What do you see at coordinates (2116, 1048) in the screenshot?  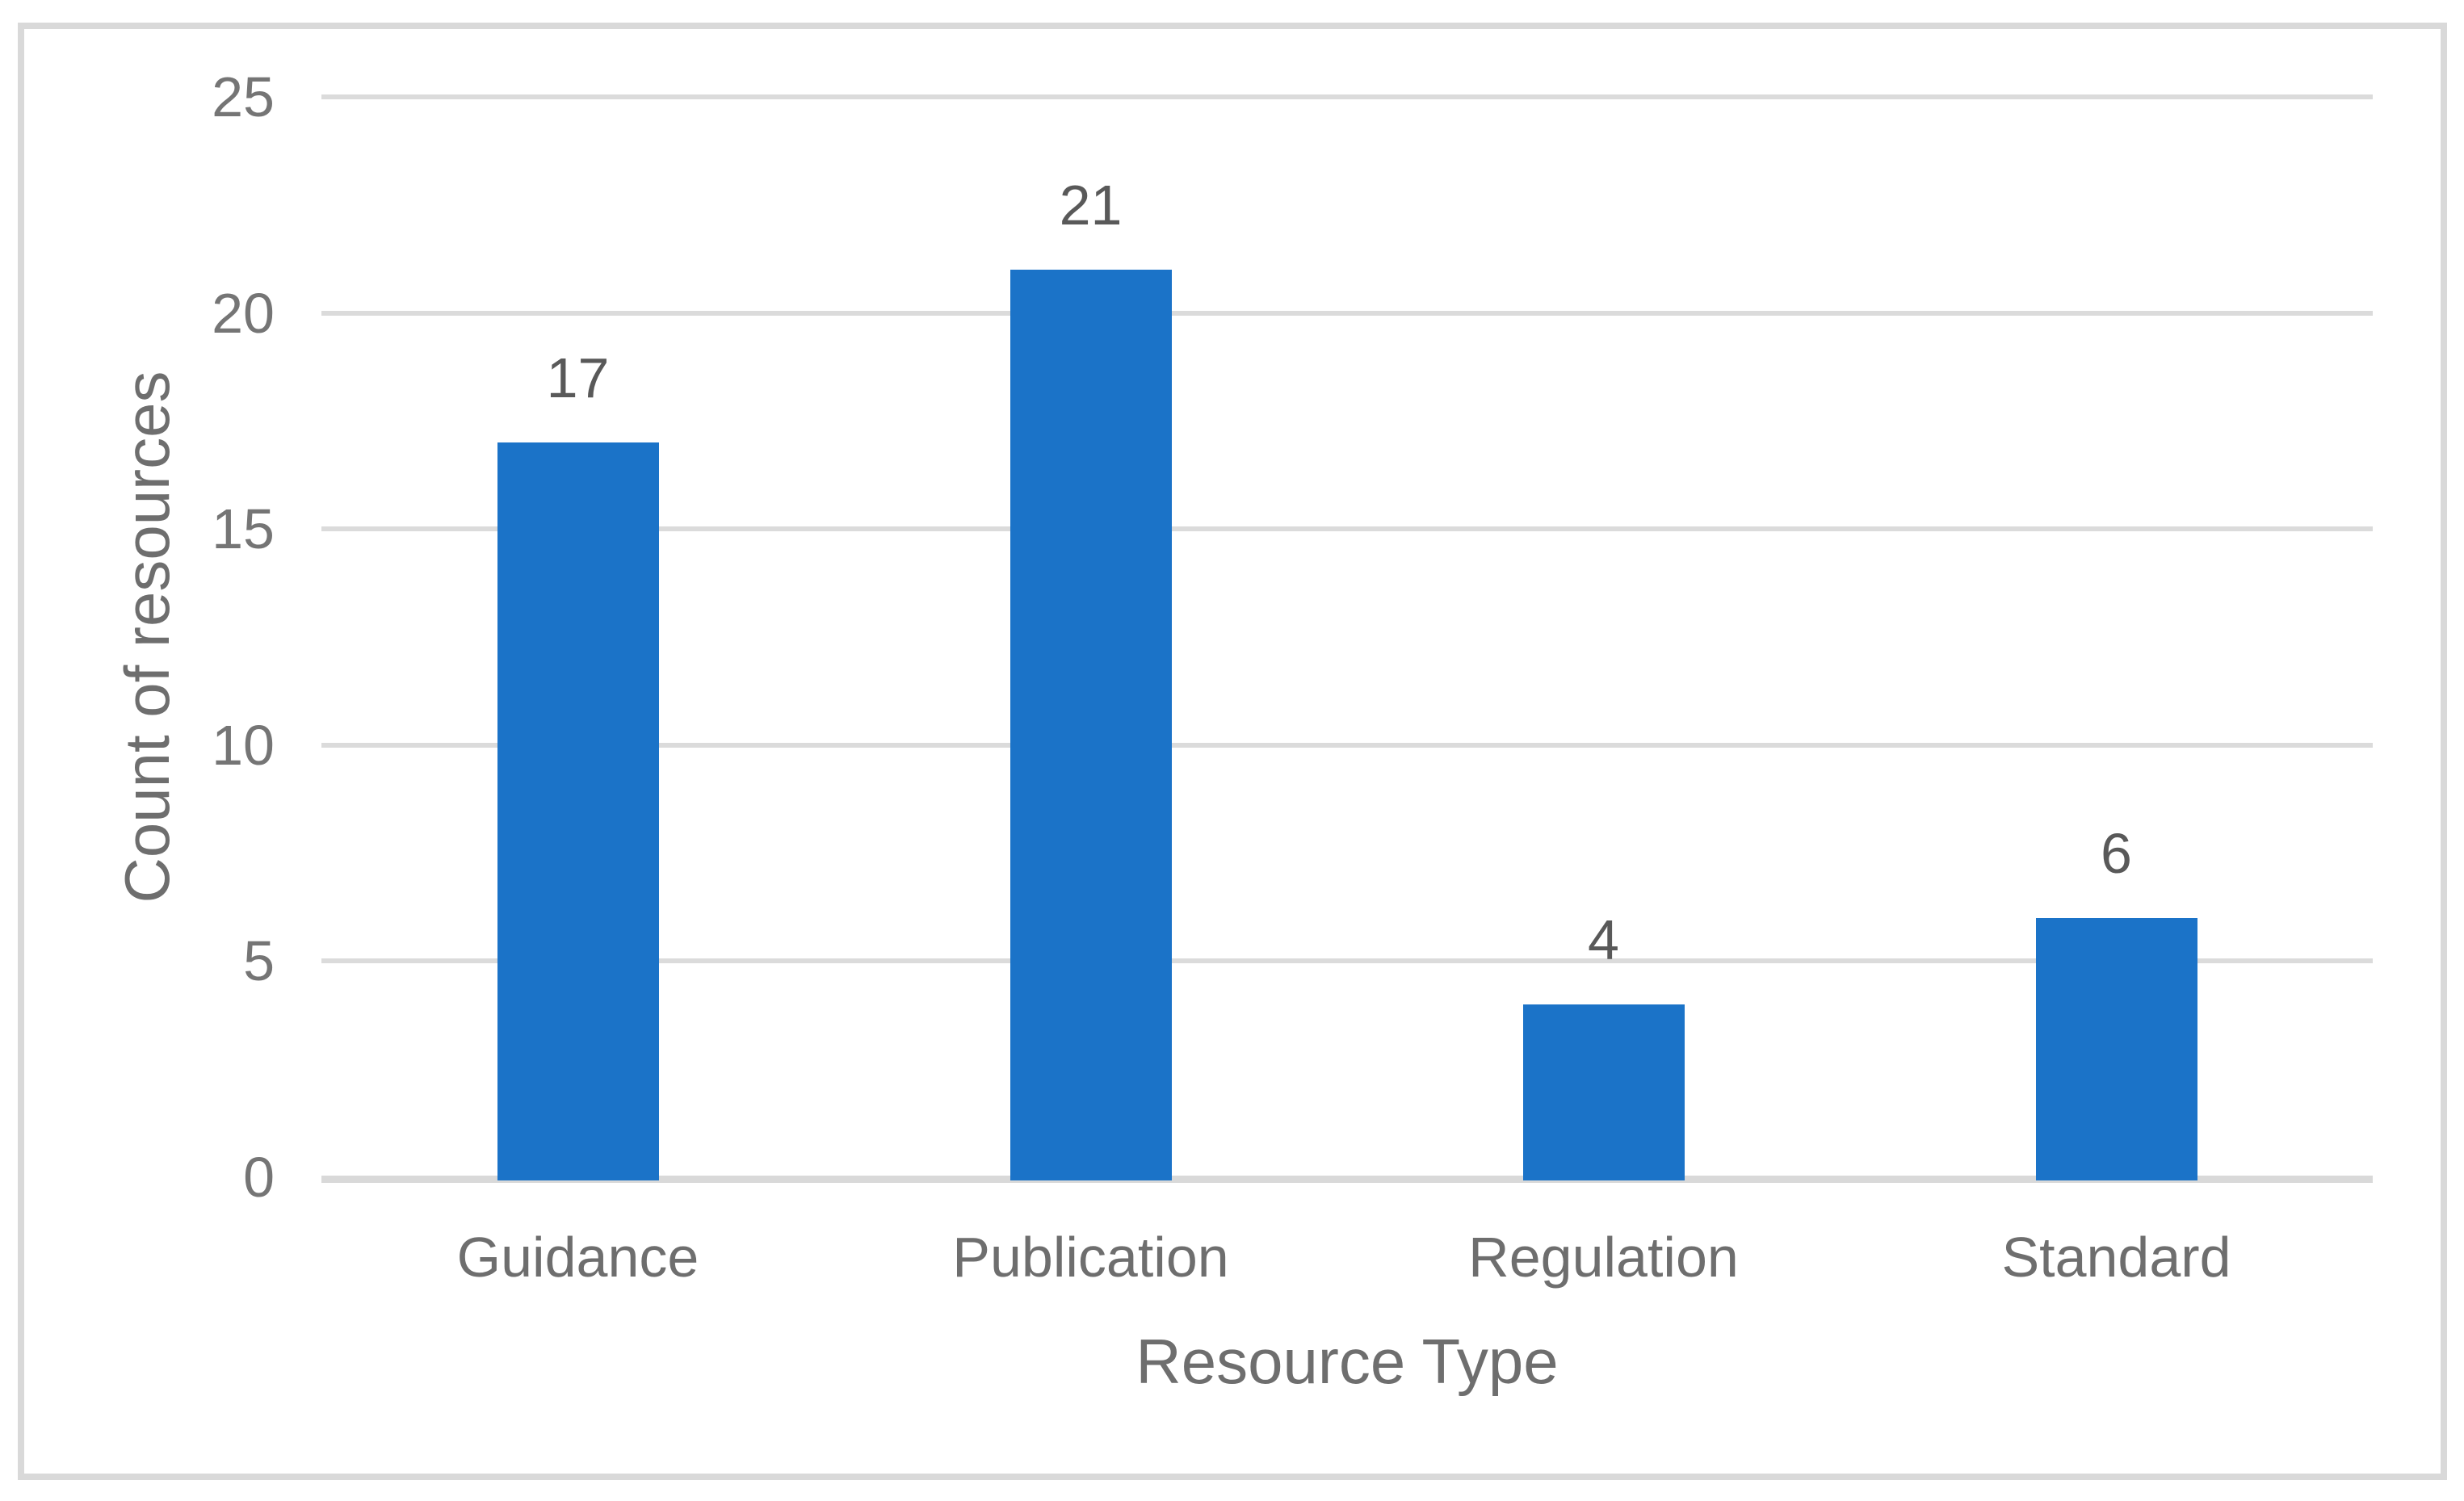 I see `bar-standard` at bounding box center [2116, 1048].